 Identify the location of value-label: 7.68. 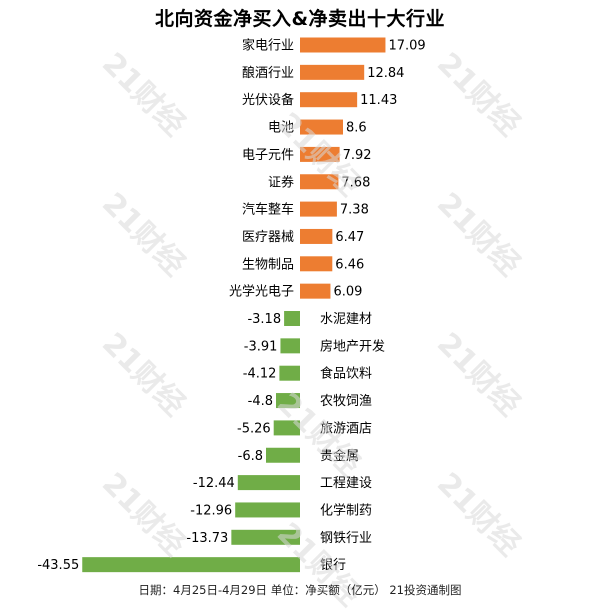
(355, 182).